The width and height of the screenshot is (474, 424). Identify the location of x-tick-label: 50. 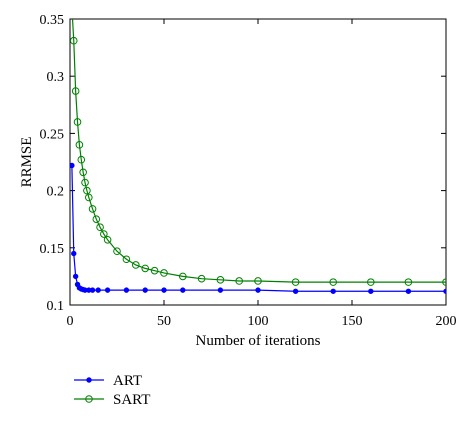
(164, 321).